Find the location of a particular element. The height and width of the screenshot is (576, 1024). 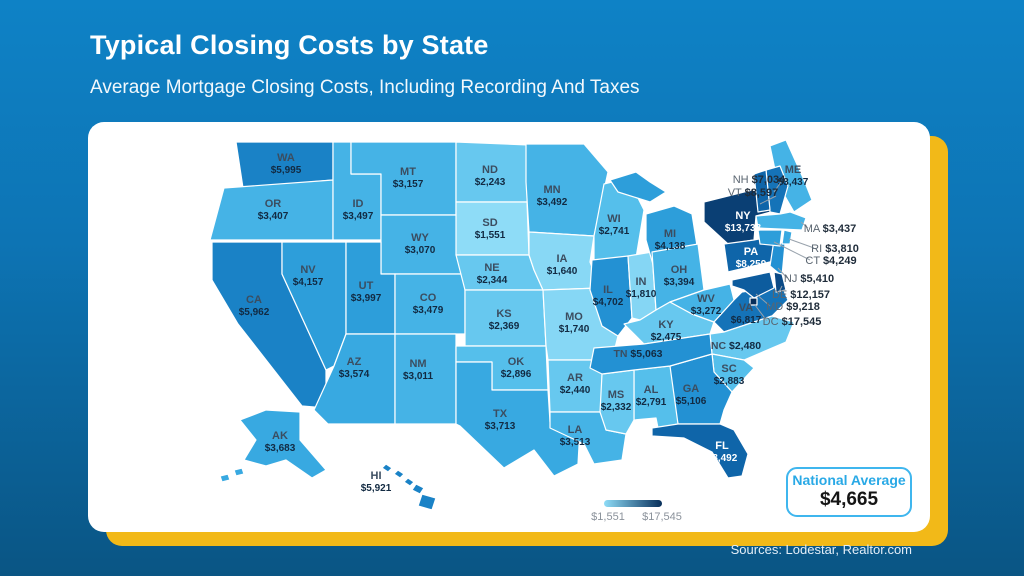

state-MA is located at coordinates (781, 221).